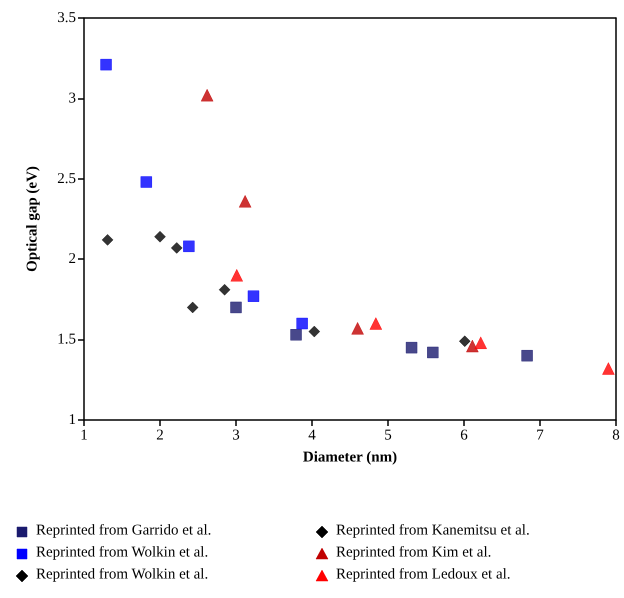  What do you see at coordinates (84, 436) in the screenshot?
I see `x-tick-label: 1` at bounding box center [84, 436].